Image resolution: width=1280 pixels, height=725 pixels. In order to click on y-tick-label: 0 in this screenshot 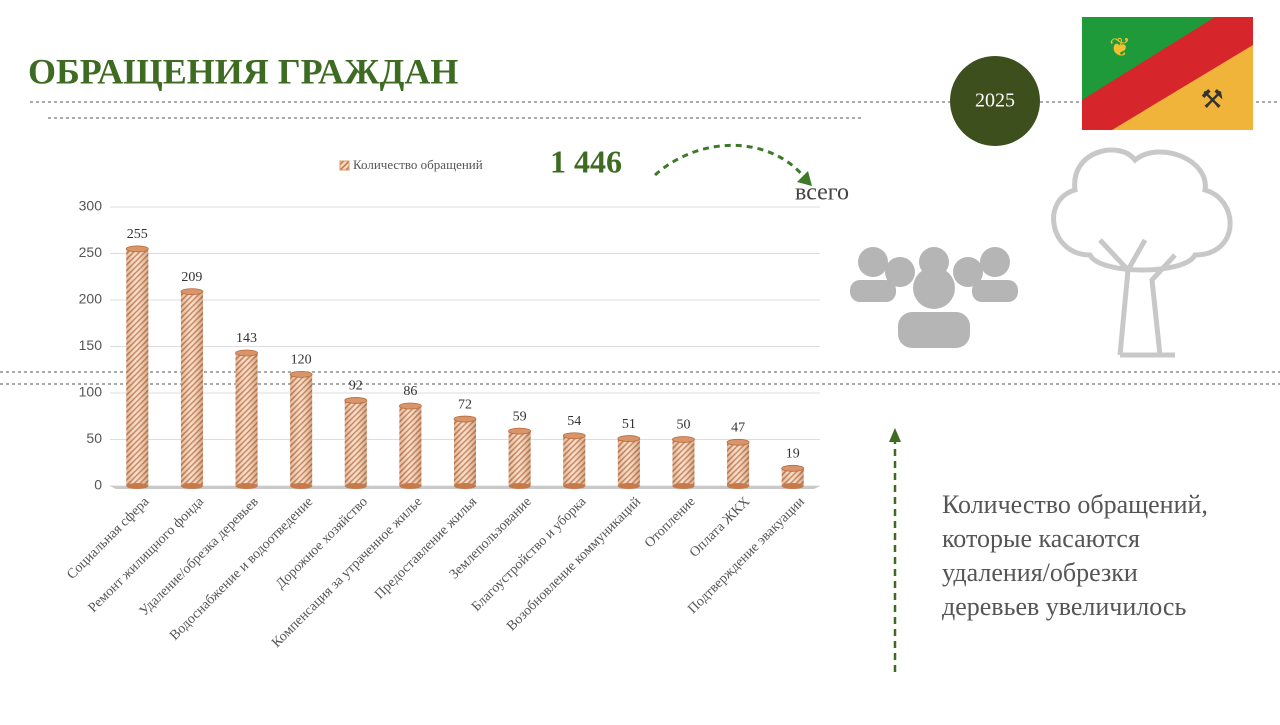, I will do `click(98, 485)`.